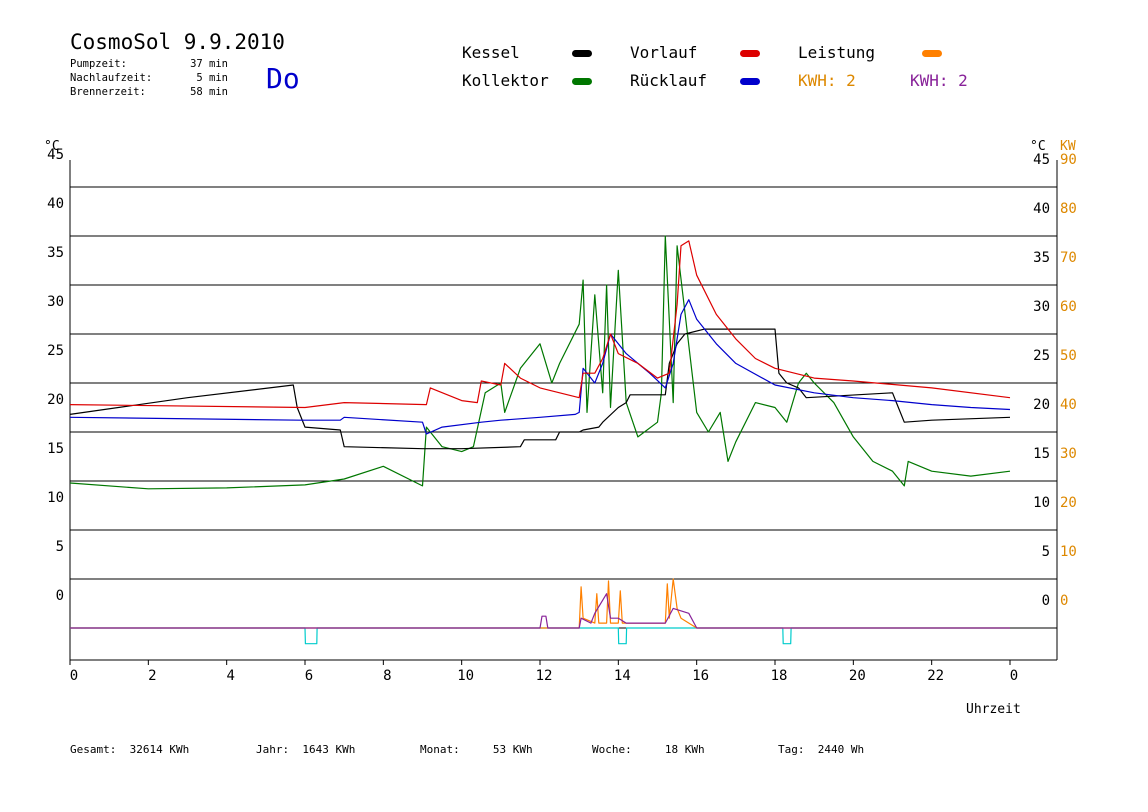 The image size is (1148, 812). I want to click on y-tick-label: 25, so click(55, 351).